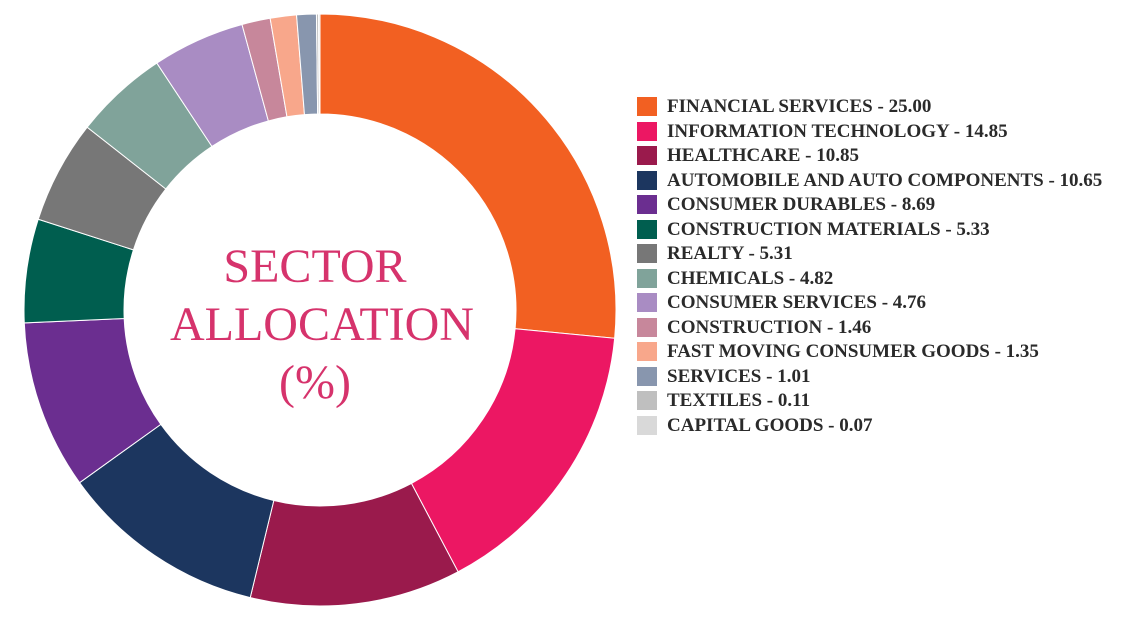 The height and width of the screenshot is (623, 1140). I want to click on chart-title-line-2: ALLOCATION, so click(322, 324).